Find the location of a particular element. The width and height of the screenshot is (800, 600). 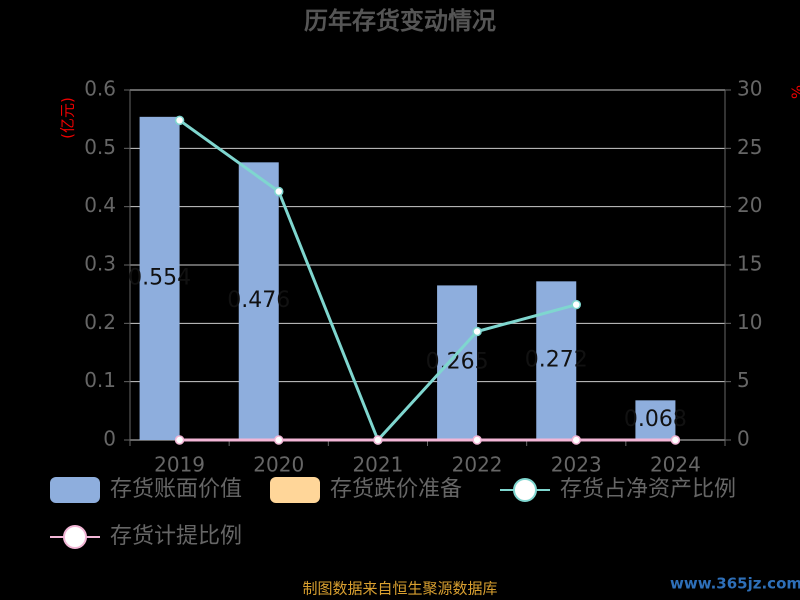

data-label: 0.476 is located at coordinates (258, 300).